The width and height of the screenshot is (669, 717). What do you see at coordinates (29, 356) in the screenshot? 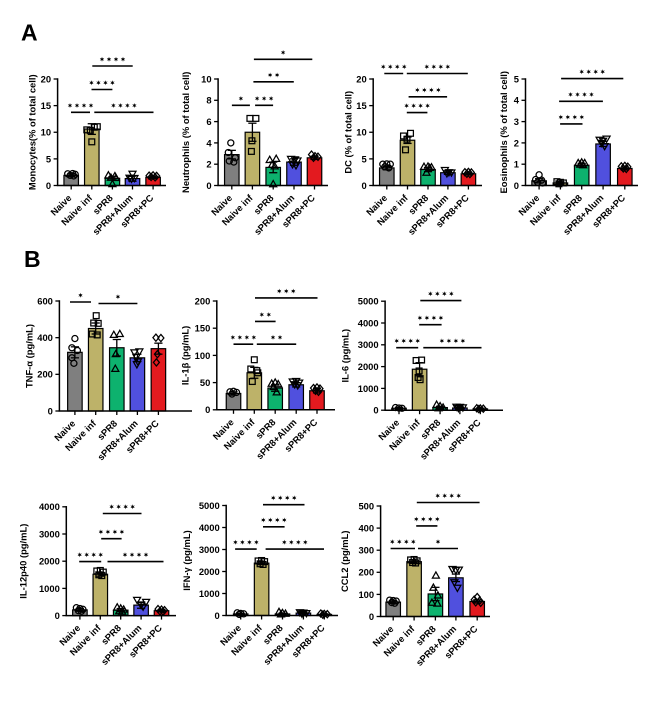
I see `svg-text: TNF-α (pg/mL)` at bounding box center [29, 356].